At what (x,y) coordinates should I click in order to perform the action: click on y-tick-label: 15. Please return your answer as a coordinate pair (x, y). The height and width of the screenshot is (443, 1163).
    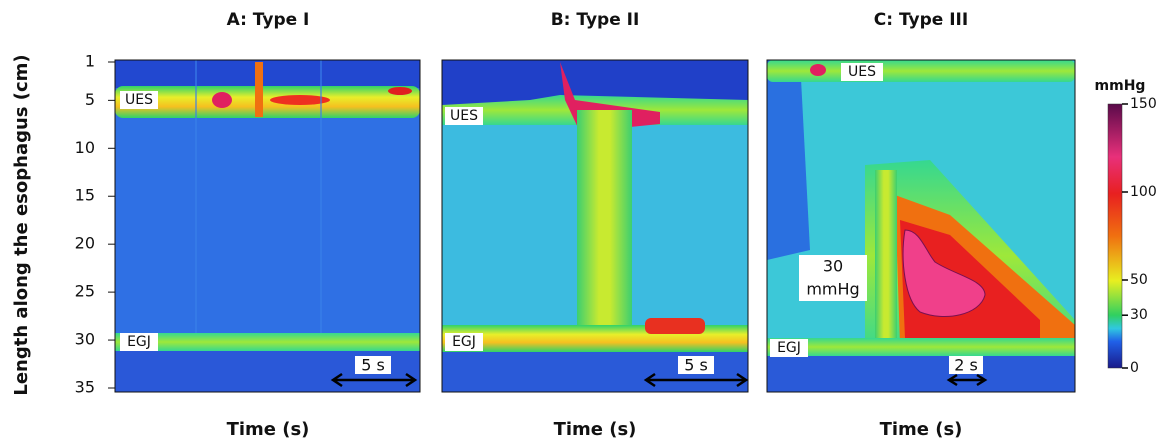
    Looking at the image, I should click on (85, 195).